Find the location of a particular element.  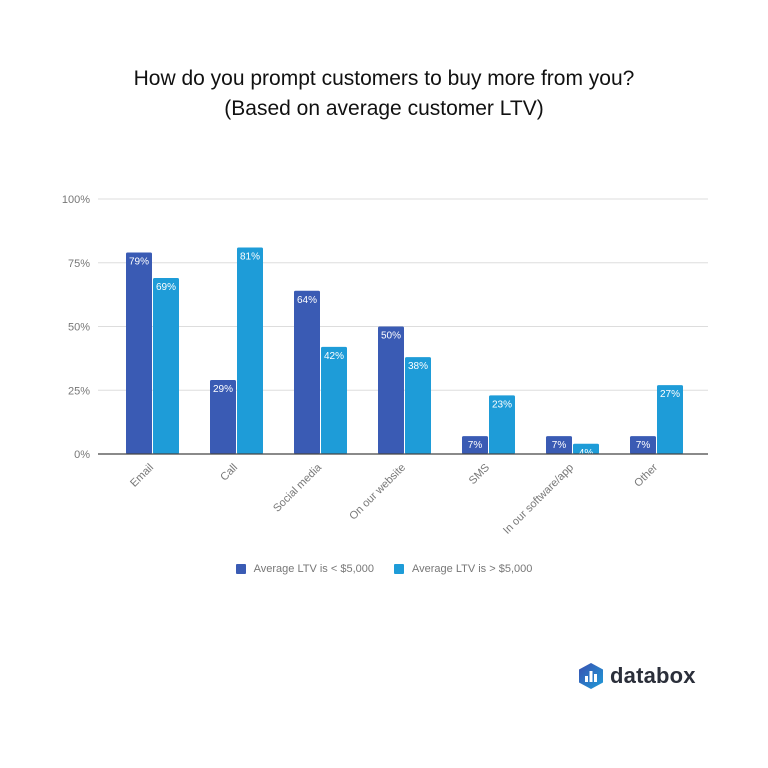

x-tick-label: On our website is located at coordinates (377, 492).